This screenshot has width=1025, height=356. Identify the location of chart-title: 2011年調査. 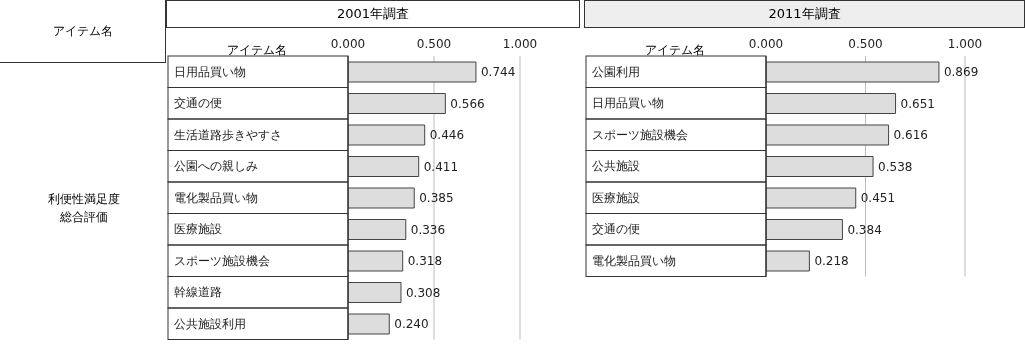
(804, 14).